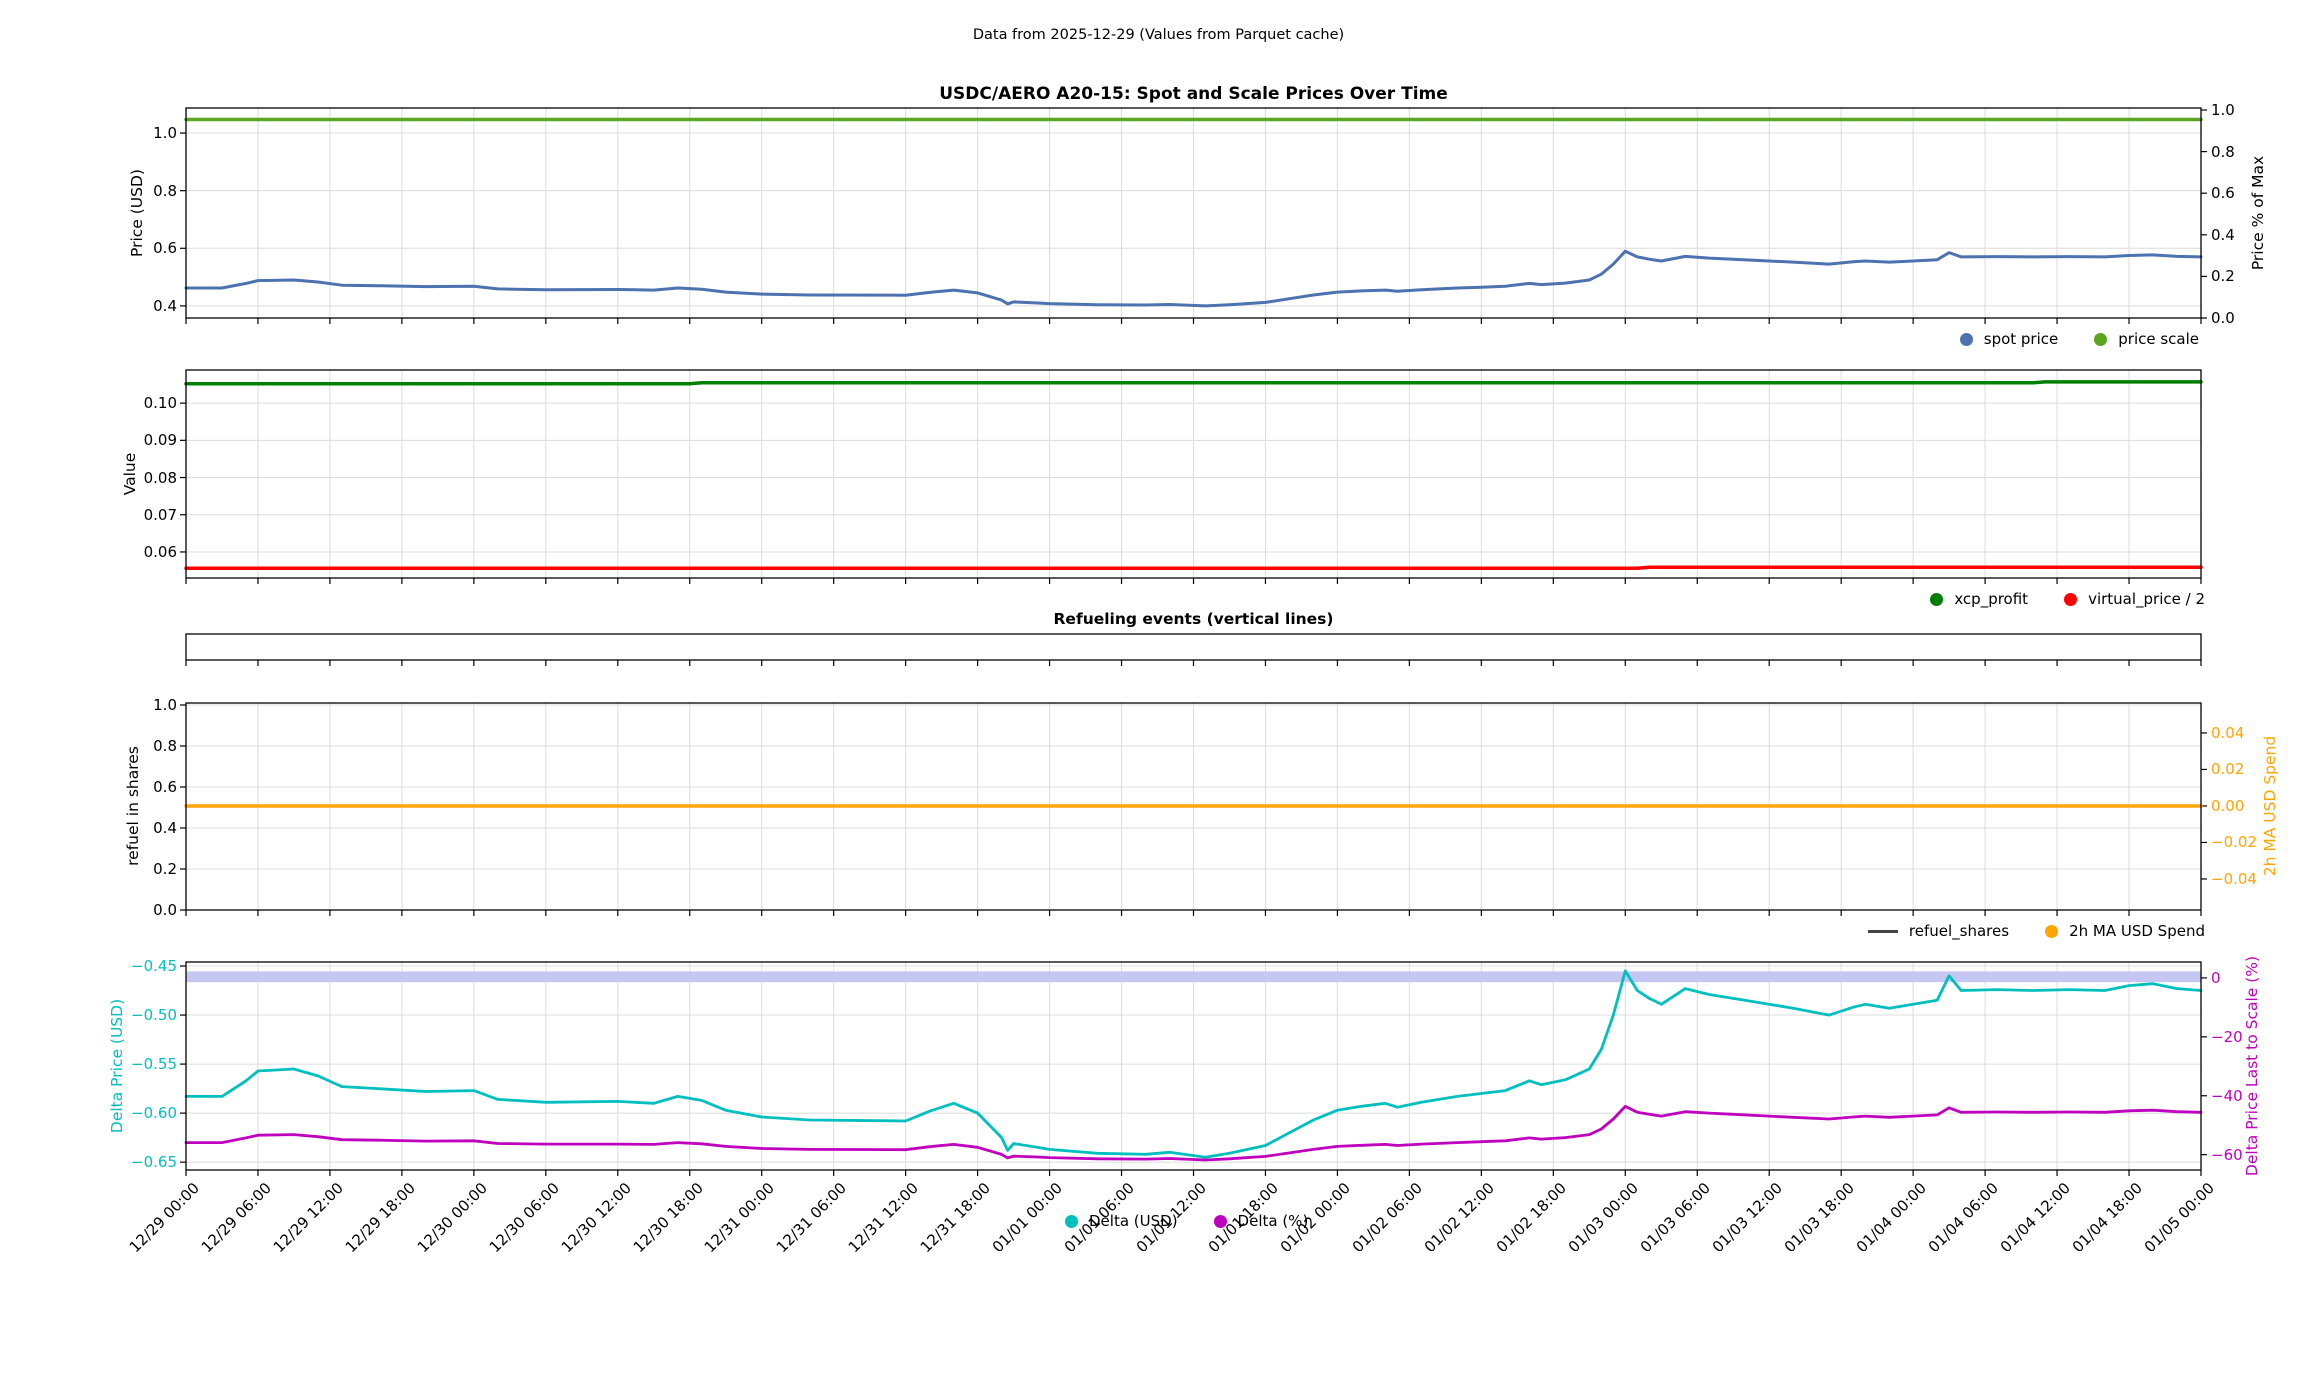 The width and height of the screenshot is (2317, 1377). What do you see at coordinates (308, 1218) in the screenshot?
I see `x-tick-label: 12/29 12:00` at bounding box center [308, 1218].